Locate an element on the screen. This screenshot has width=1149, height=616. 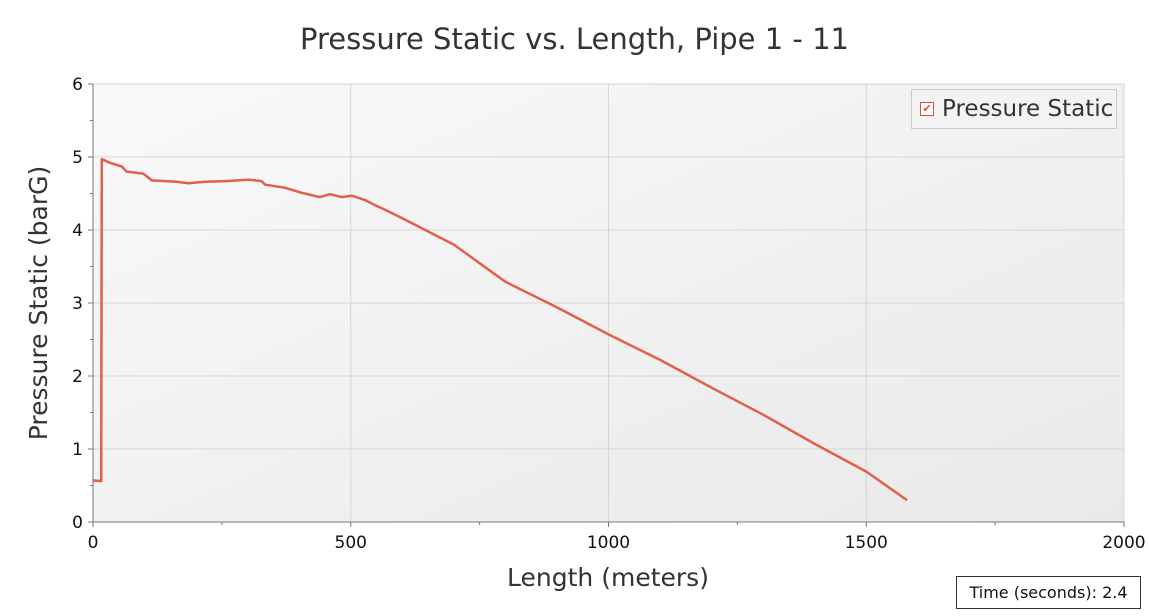
legend: ✔ Pressure Static is located at coordinates (1014, 109).